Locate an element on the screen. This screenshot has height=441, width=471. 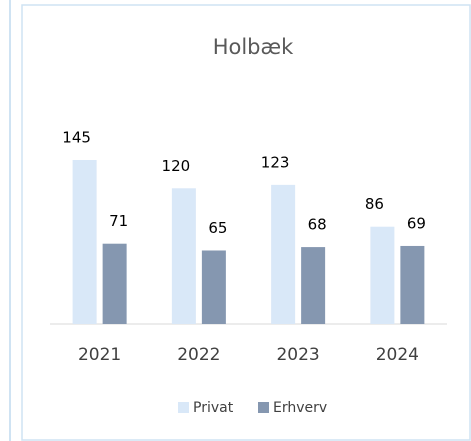
data-label: 65 is located at coordinates (217, 228).